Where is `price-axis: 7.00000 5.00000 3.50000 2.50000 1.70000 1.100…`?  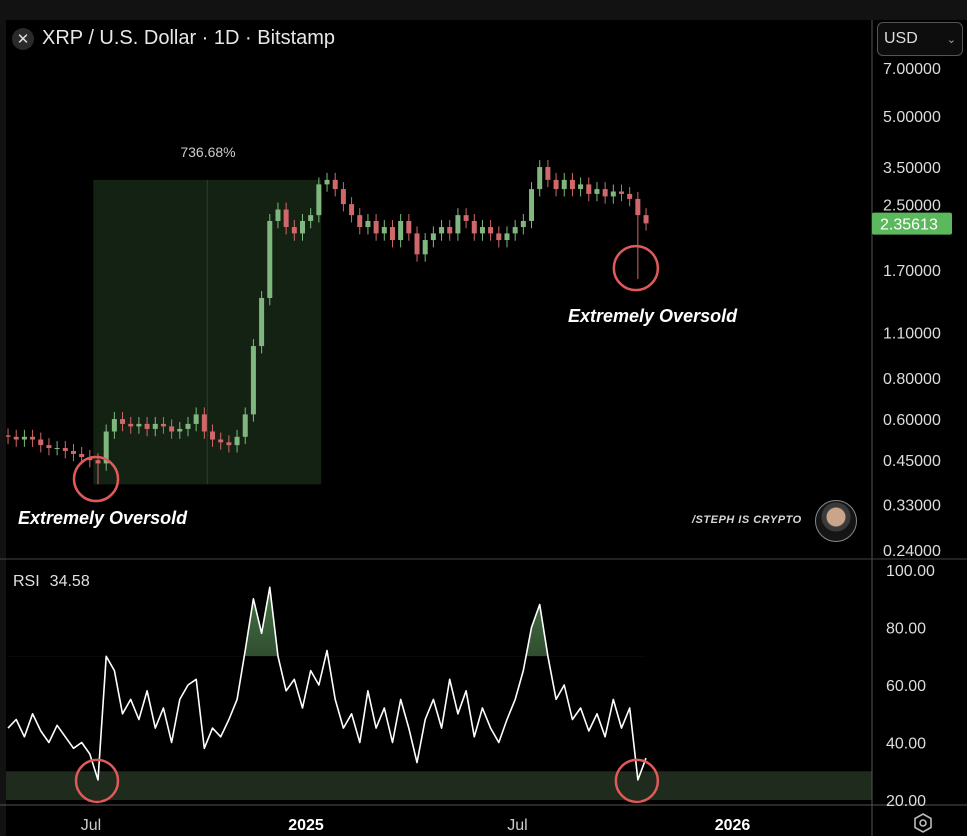 price-axis: 7.00000 5.00000 3.50000 2.50000 1.70000 1.100… is located at coordinates (912, 310).